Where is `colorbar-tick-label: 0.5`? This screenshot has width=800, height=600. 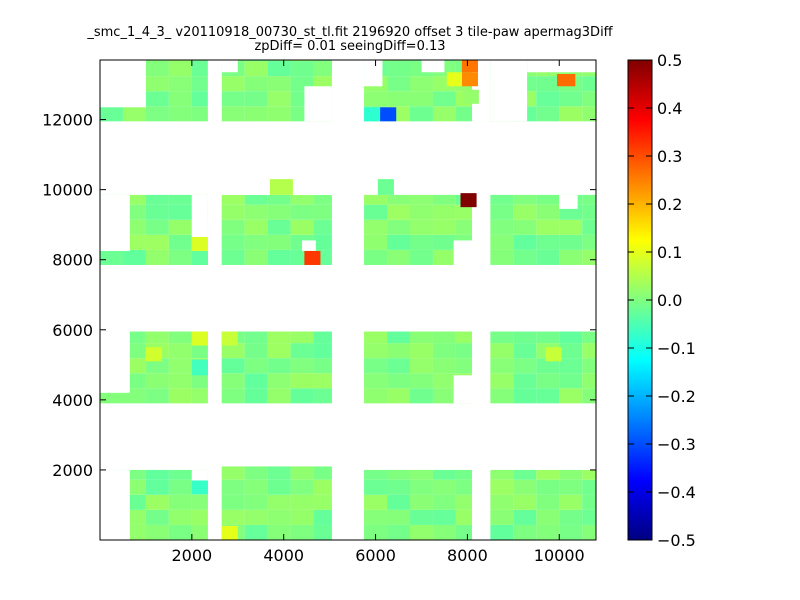
colorbar-tick-label: 0.5 is located at coordinates (669, 60).